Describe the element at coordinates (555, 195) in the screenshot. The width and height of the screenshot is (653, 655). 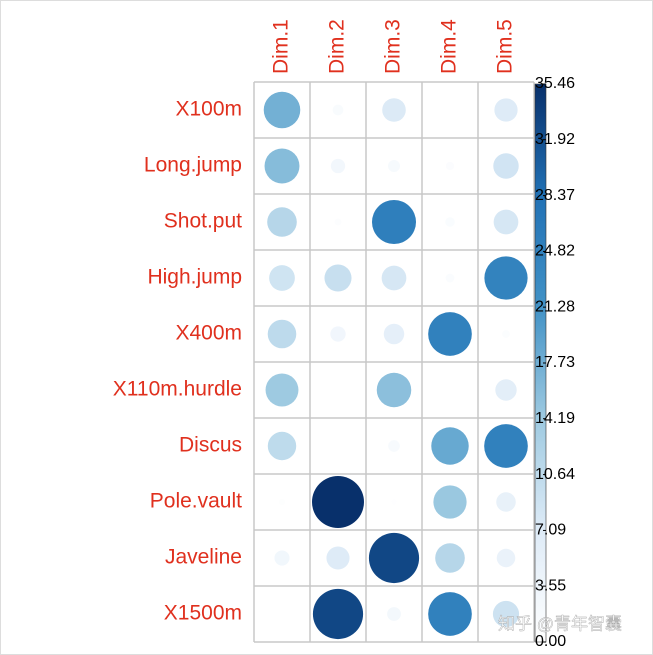
I see `colorbar-tick-label: 28.37` at that location.